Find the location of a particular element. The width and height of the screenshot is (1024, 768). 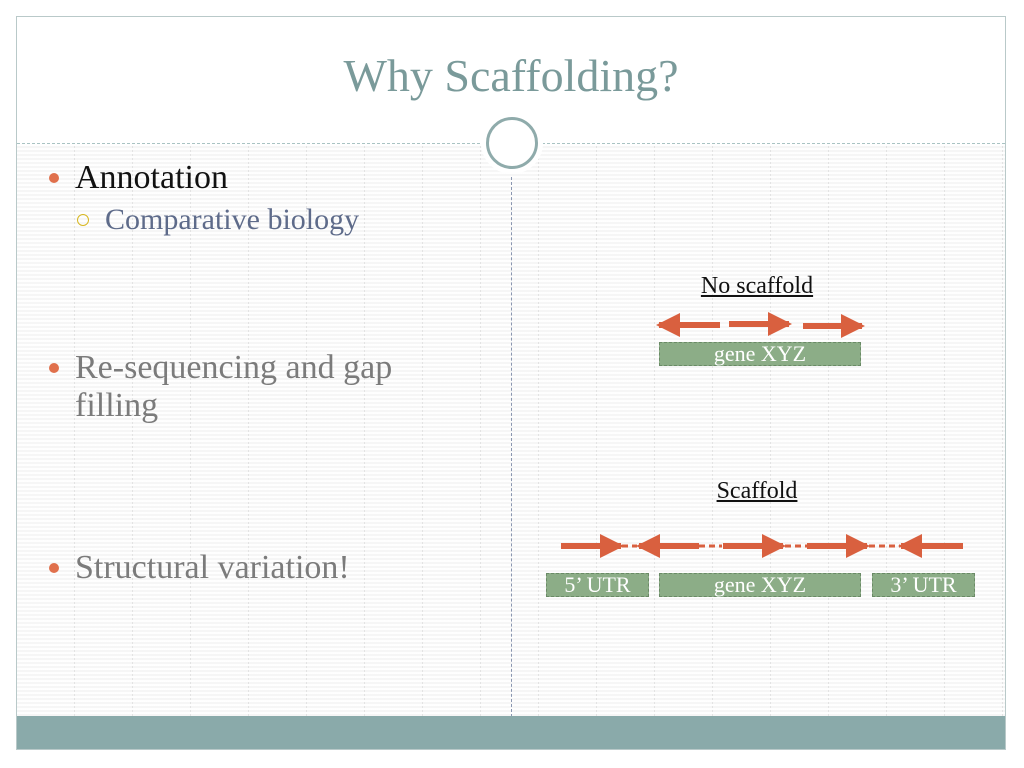

gene-box-scaffold: gene XYZ is located at coordinates (760, 585).